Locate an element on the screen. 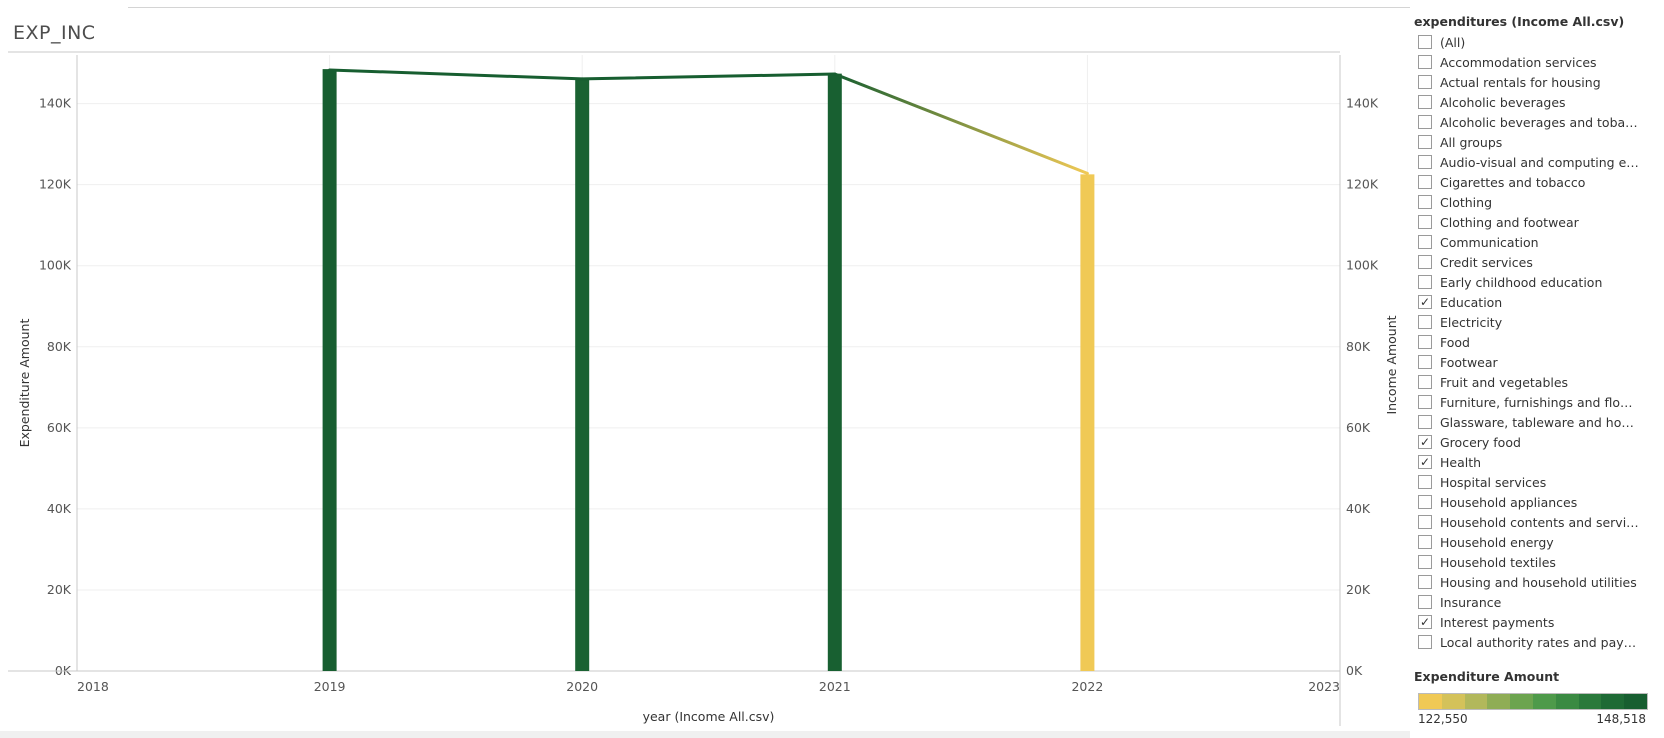 This screenshot has height=738, width=1664. filter-item: Food is located at coordinates (1538, 342).